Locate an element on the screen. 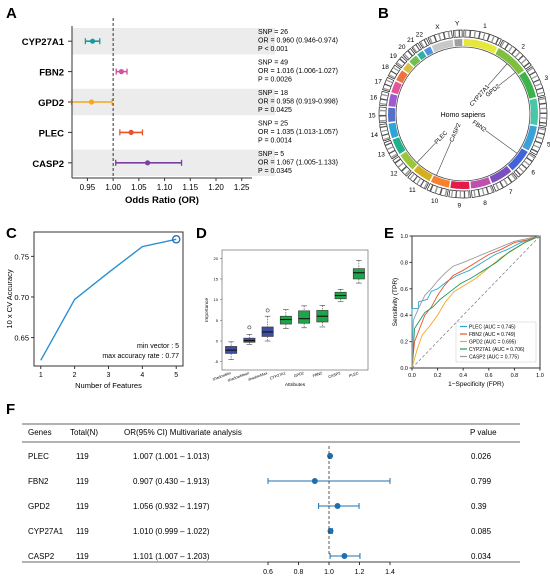 This screenshot has height=580, width=550. x-tick-label: 0.8 is located at coordinates (515, 376).